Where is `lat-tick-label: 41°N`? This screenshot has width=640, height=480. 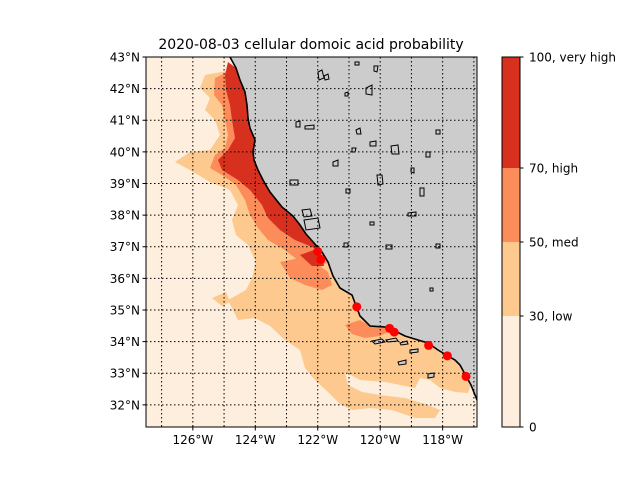
lat-tick-label: 41°N is located at coordinates (125, 121).